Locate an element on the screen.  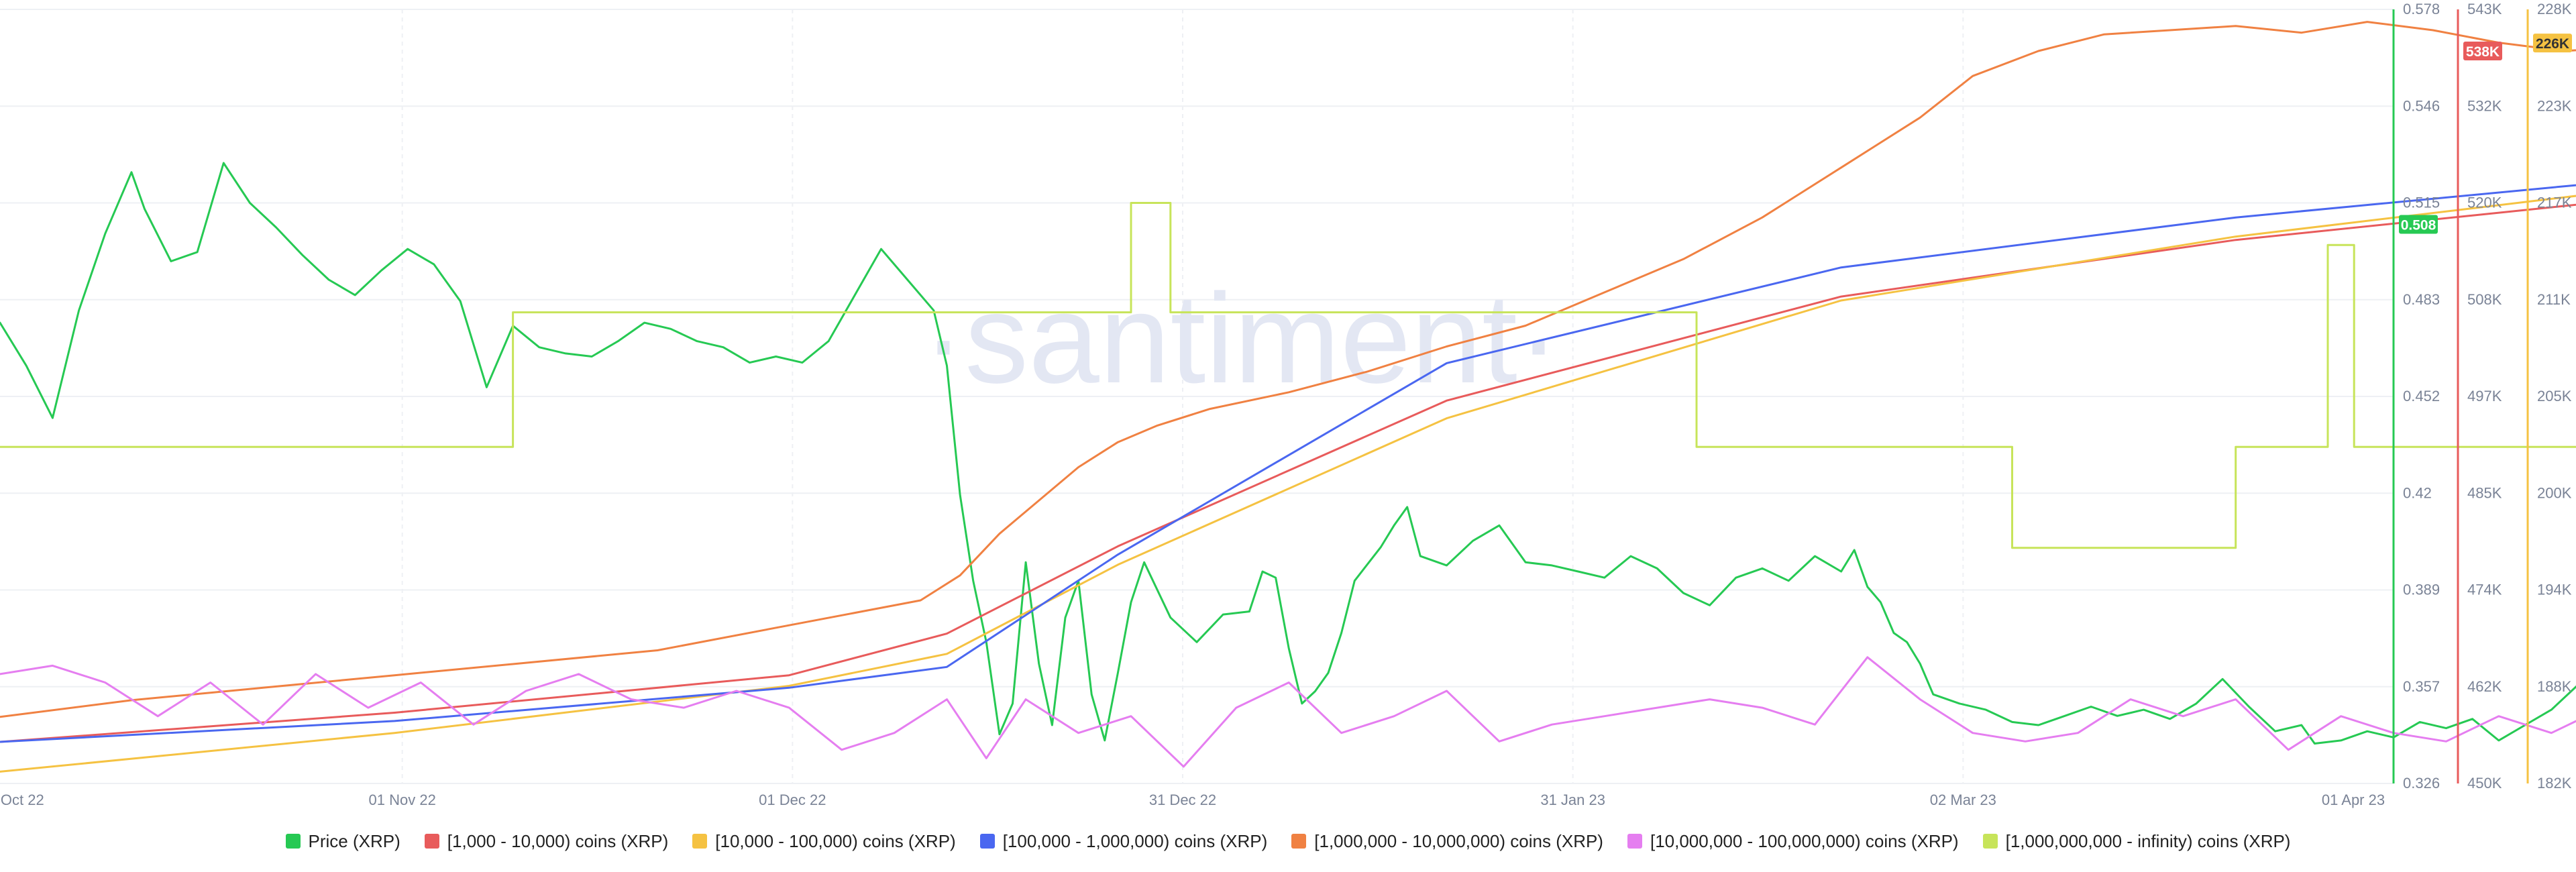
legend-item: [1,000 - 10,000) coins (XRP) is located at coordinates (546, 841).